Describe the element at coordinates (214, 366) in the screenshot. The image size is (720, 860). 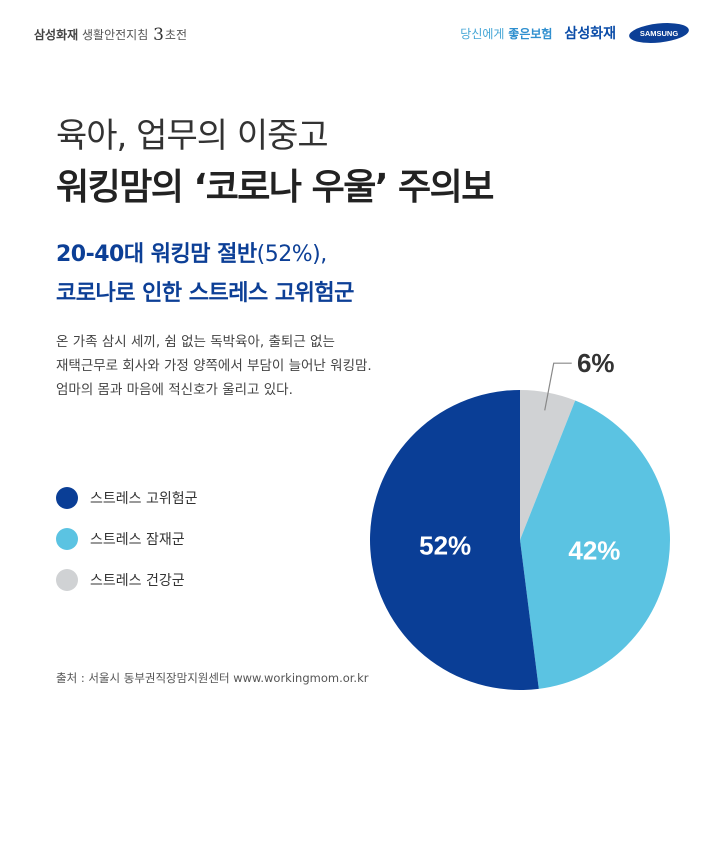
I see `body-line-2: 재택근무로 회사와 가정 양쪽에서 부담이 늘어난 워킹맘.` at that location.